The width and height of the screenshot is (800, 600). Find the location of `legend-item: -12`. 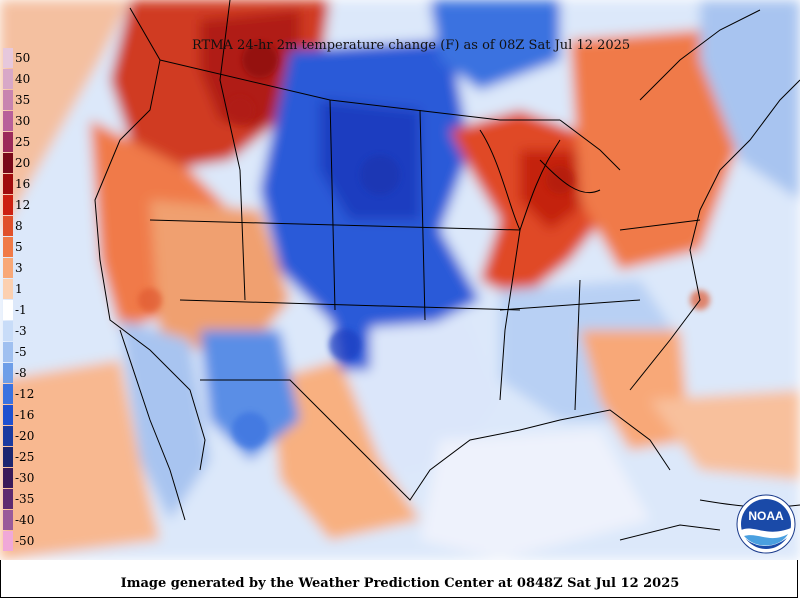

legend-item: -12 is located at coordinates (22, 394).